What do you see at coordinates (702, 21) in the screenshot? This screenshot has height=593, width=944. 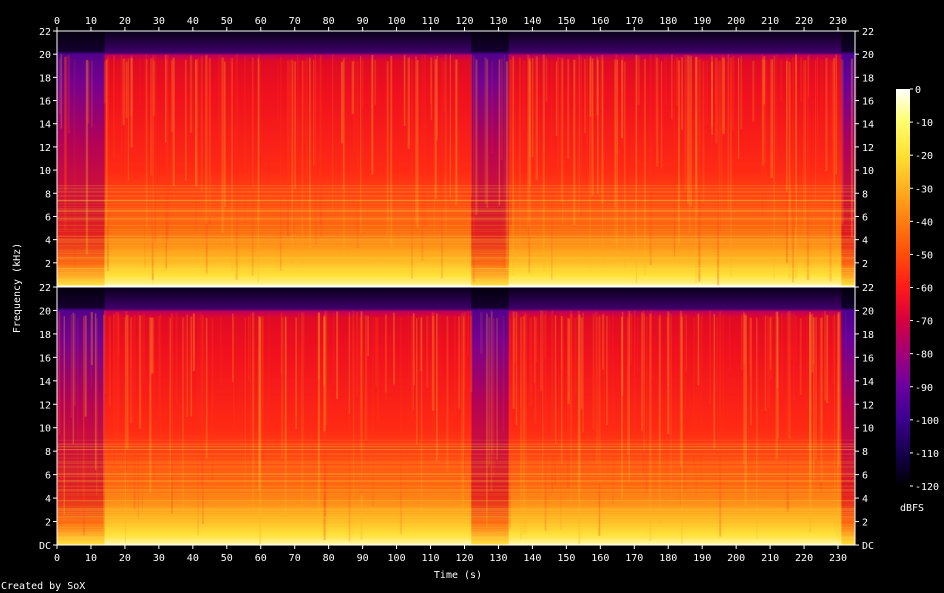 I see `x-tick-label-top: 190` at bounding box center [702, 21].